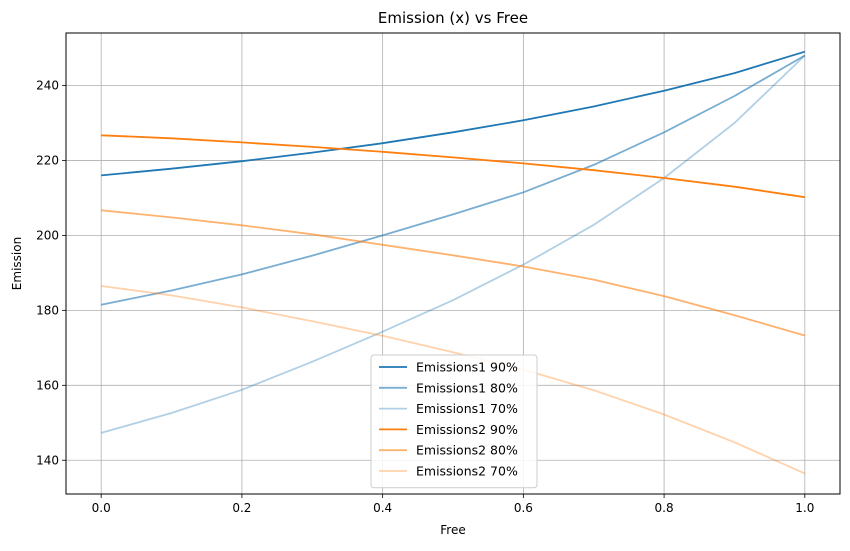 Image resolution: width=850 pixels, height=551 pixels. Describe the element at coordinates (523, 508) in the screenshot. I see `x-tick-label: 0.6` at that location.